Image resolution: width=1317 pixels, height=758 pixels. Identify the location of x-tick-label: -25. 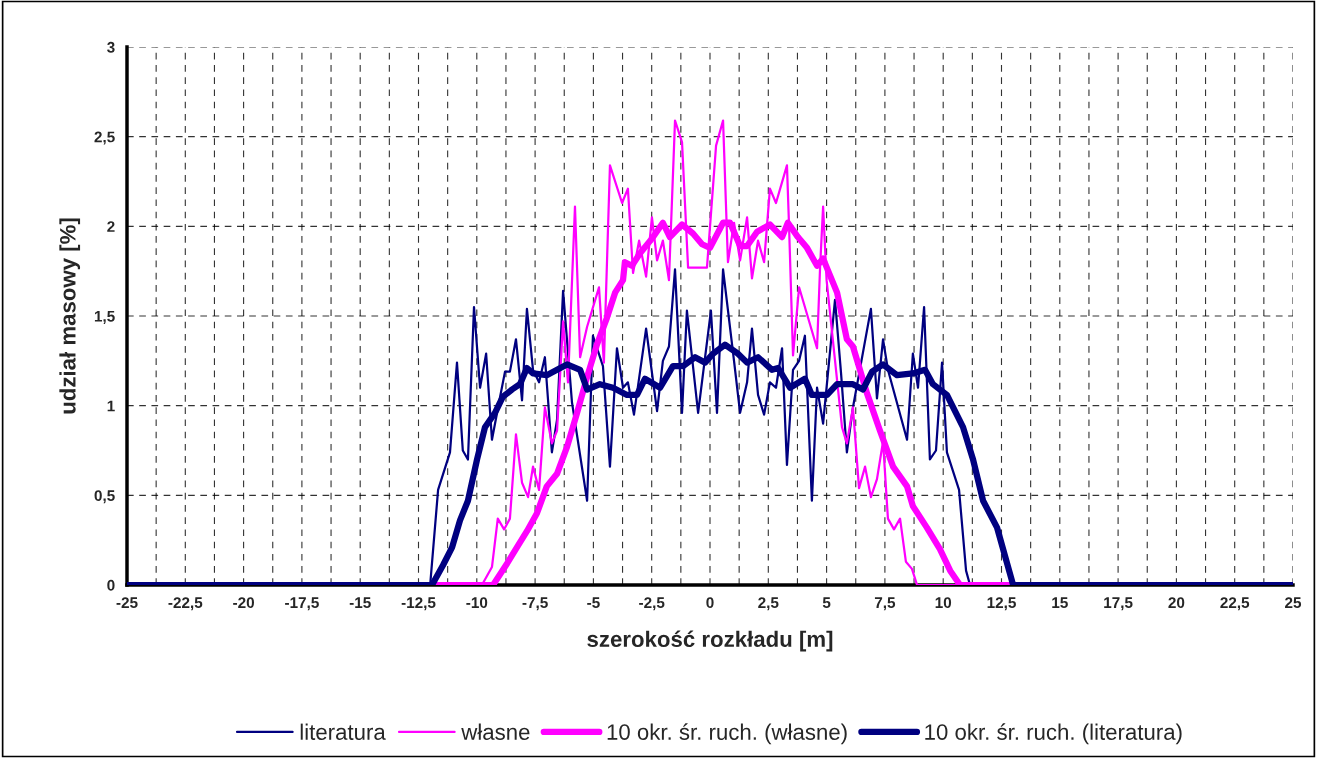
(127, 603).